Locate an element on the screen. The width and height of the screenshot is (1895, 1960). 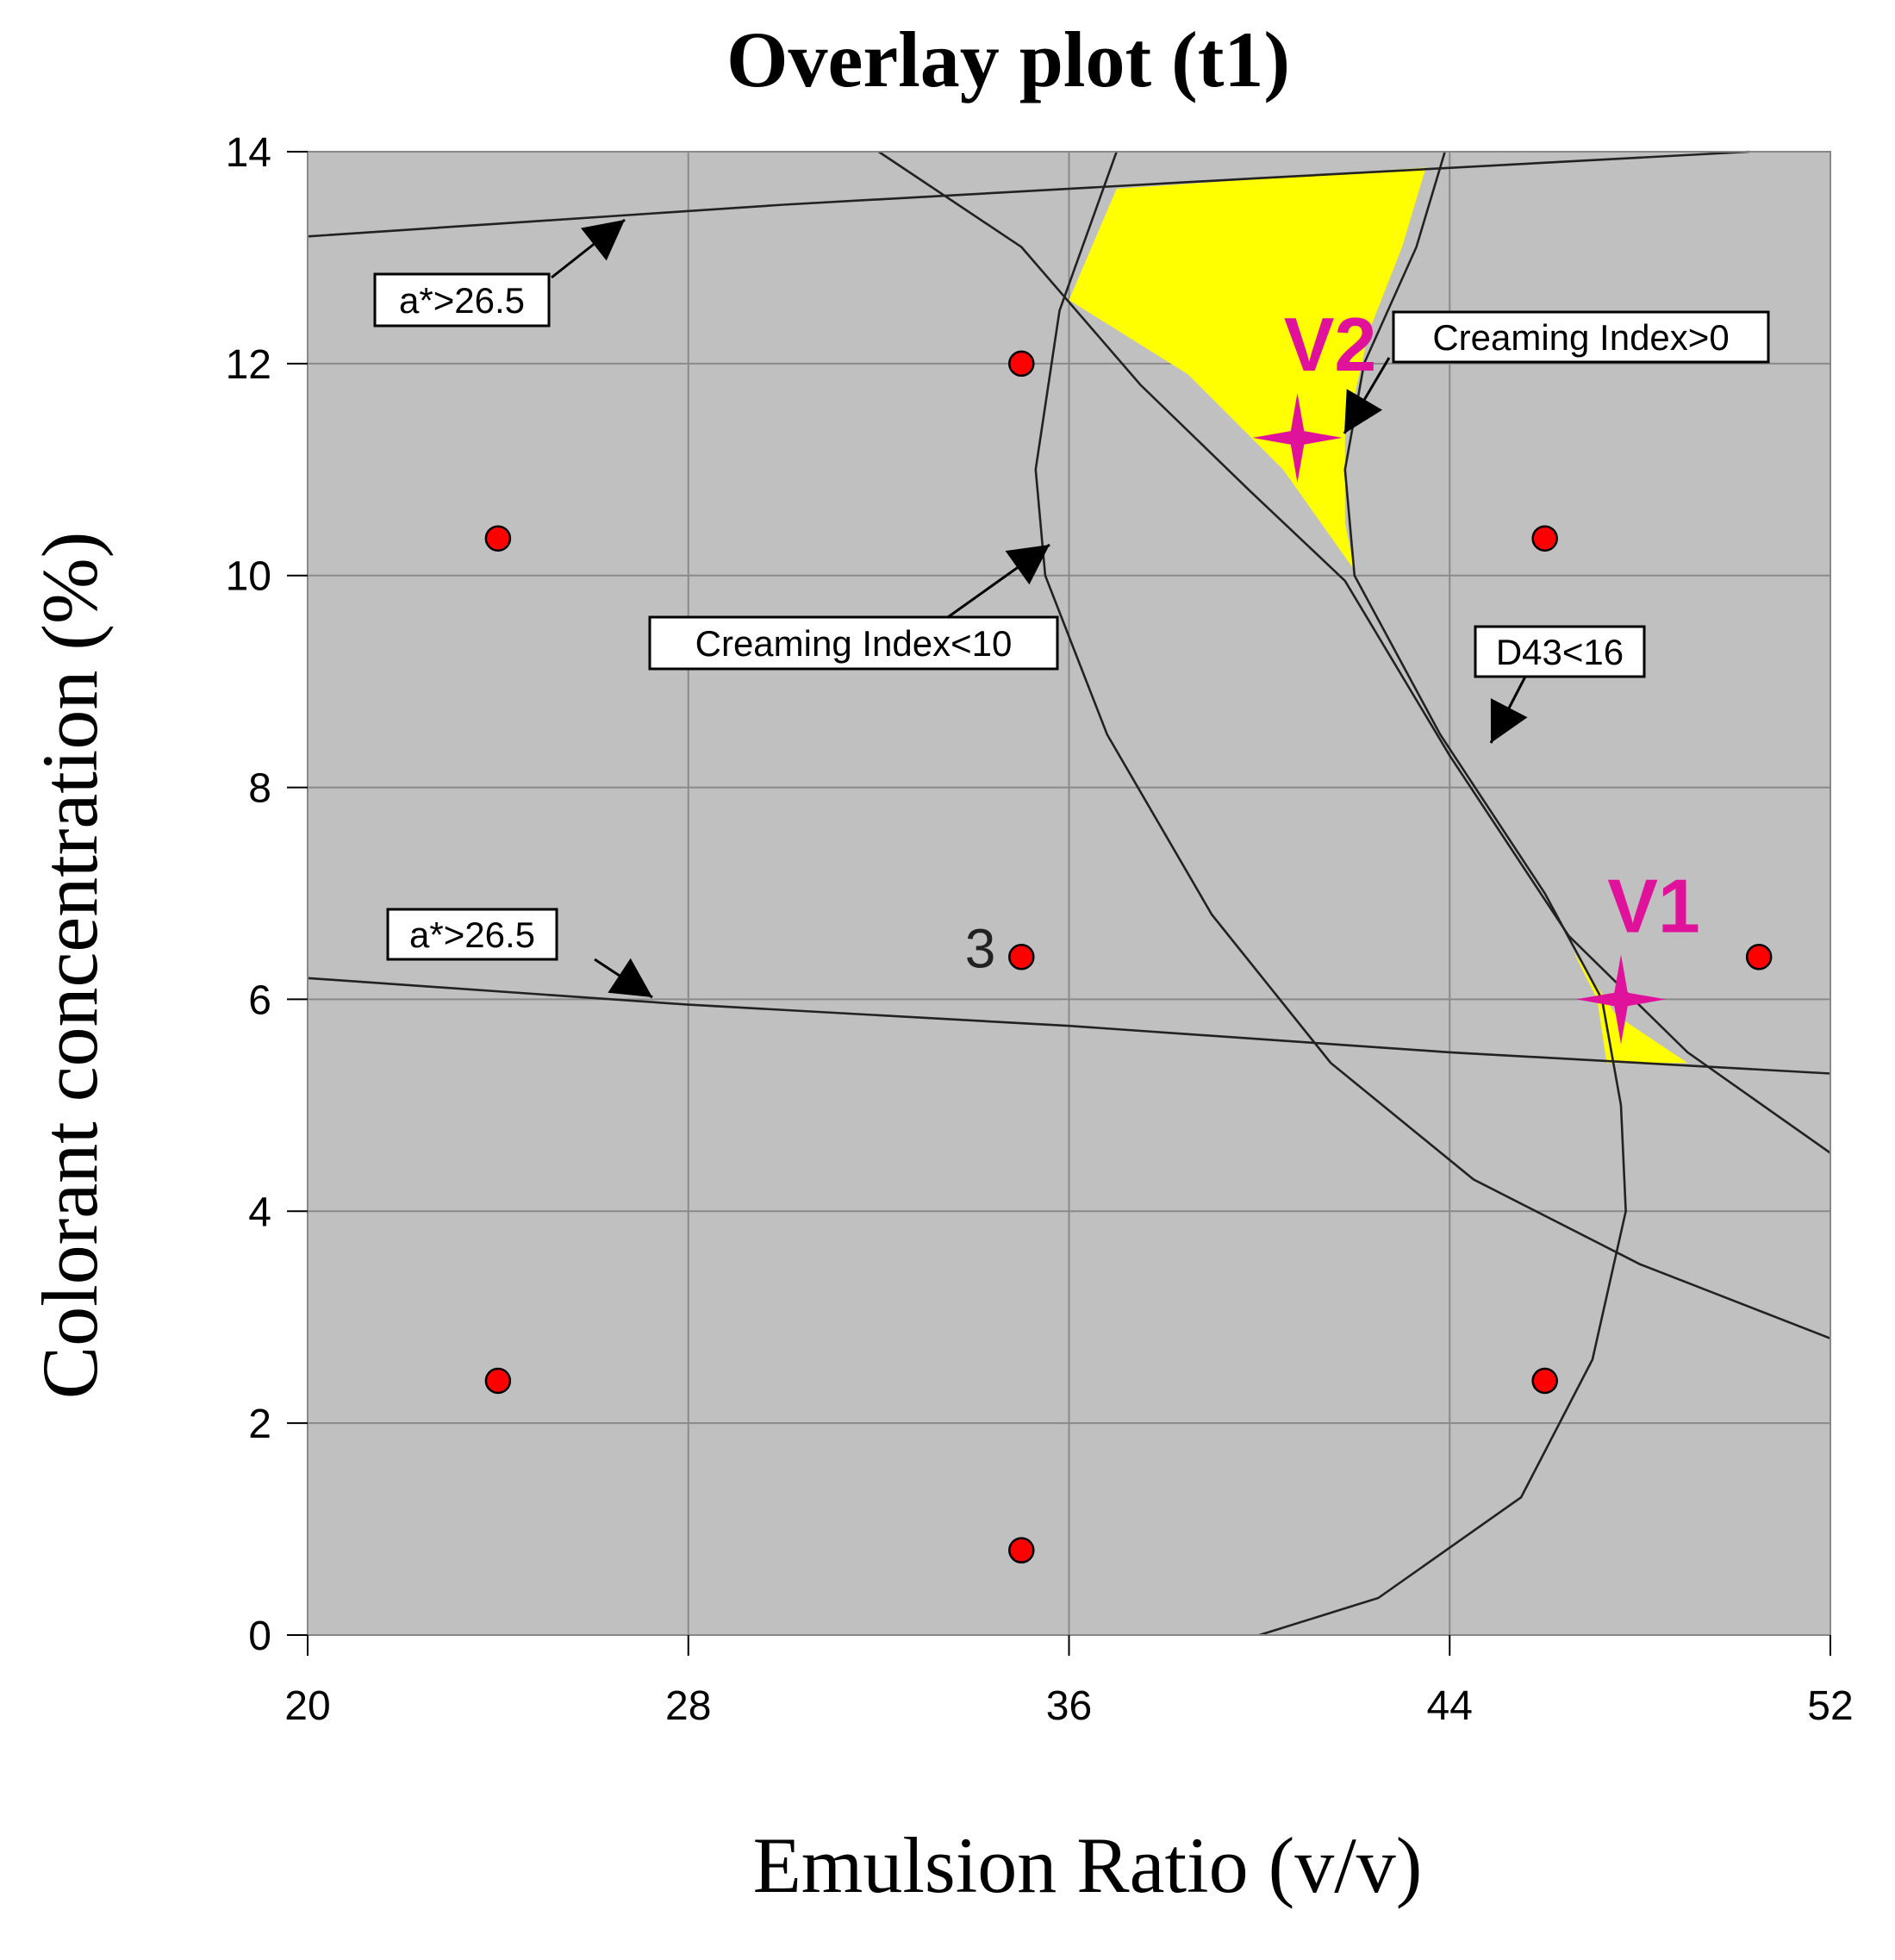
y-tick-label: 12 is located at coordinates (248, 365).